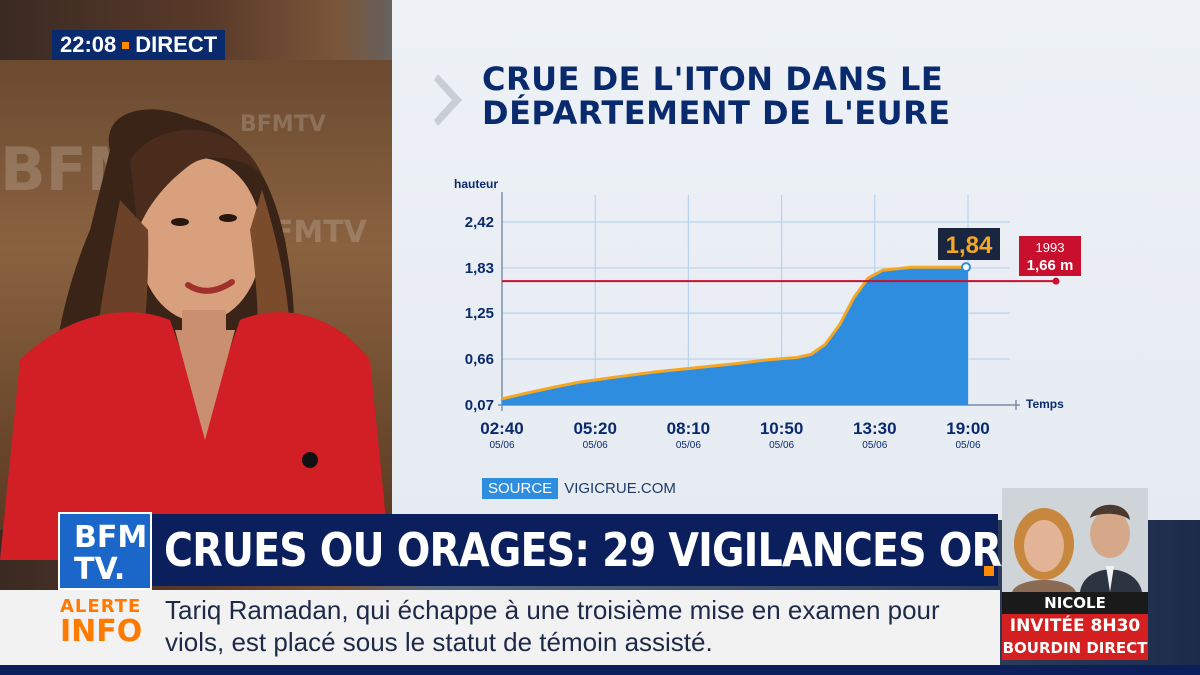 This screenshot has height=675, width=1200. I want to click on alert-tag-line2: INFO, so click(101, 631).